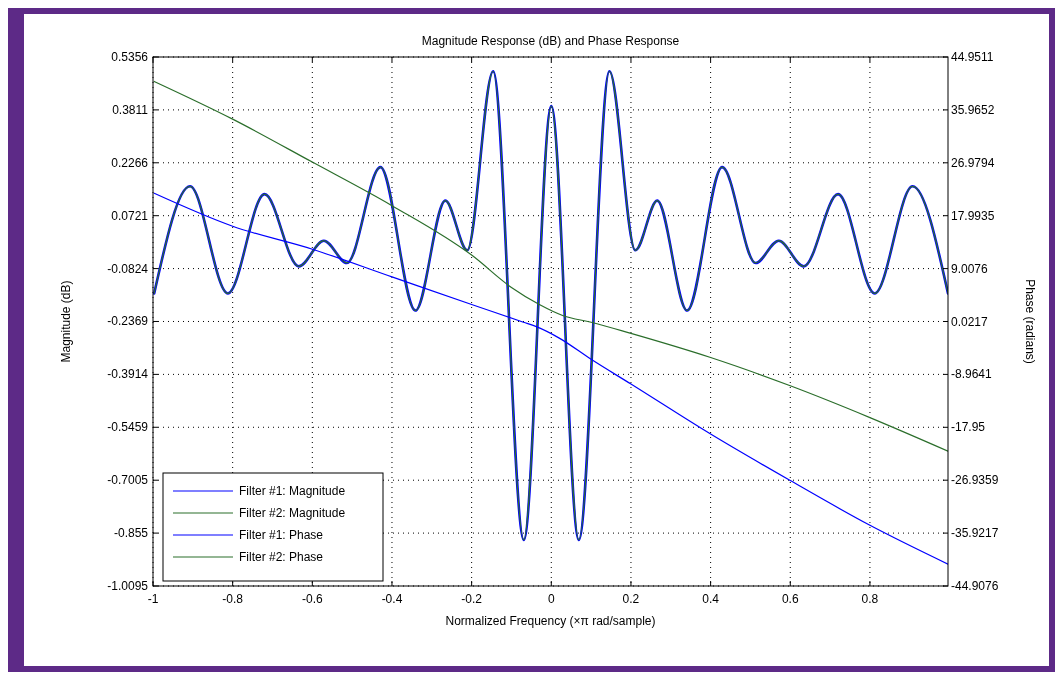 The width and height of the screenshot is (1063, 680). Describe the element at coordinates (973, 109) in the screenshot. I see `y2-tick-label: 35.9652` at that location.